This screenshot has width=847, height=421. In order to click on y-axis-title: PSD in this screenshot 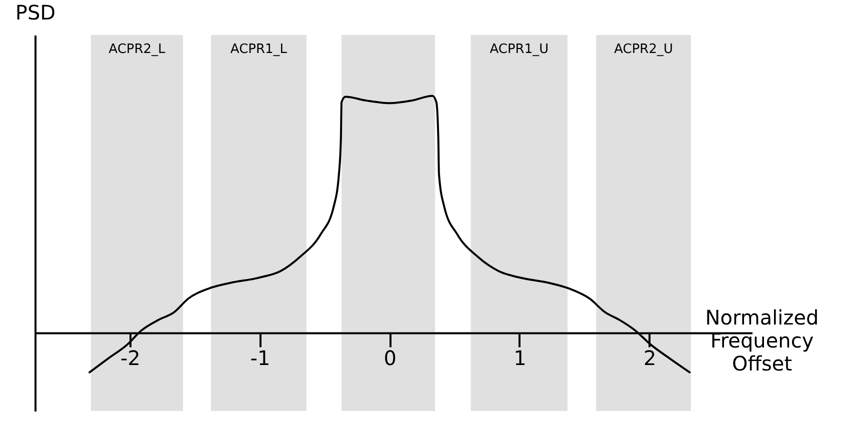, I will do `click(35, 12)`.